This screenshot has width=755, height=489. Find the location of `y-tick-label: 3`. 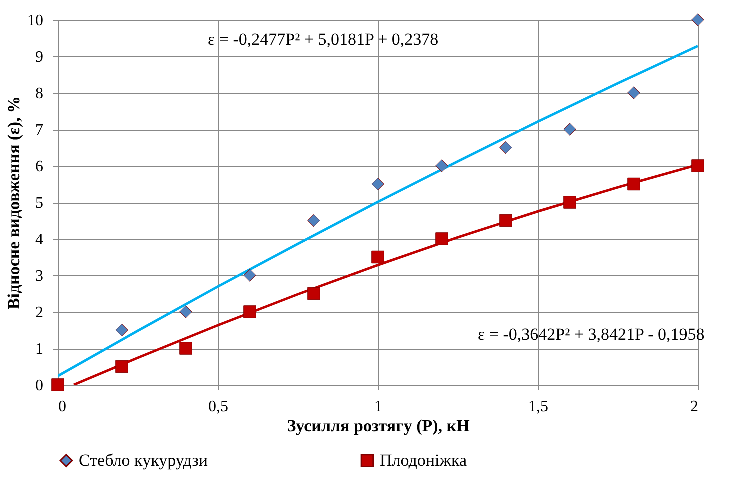

y-tick-label: 3 is located at coordinates (40, 276).